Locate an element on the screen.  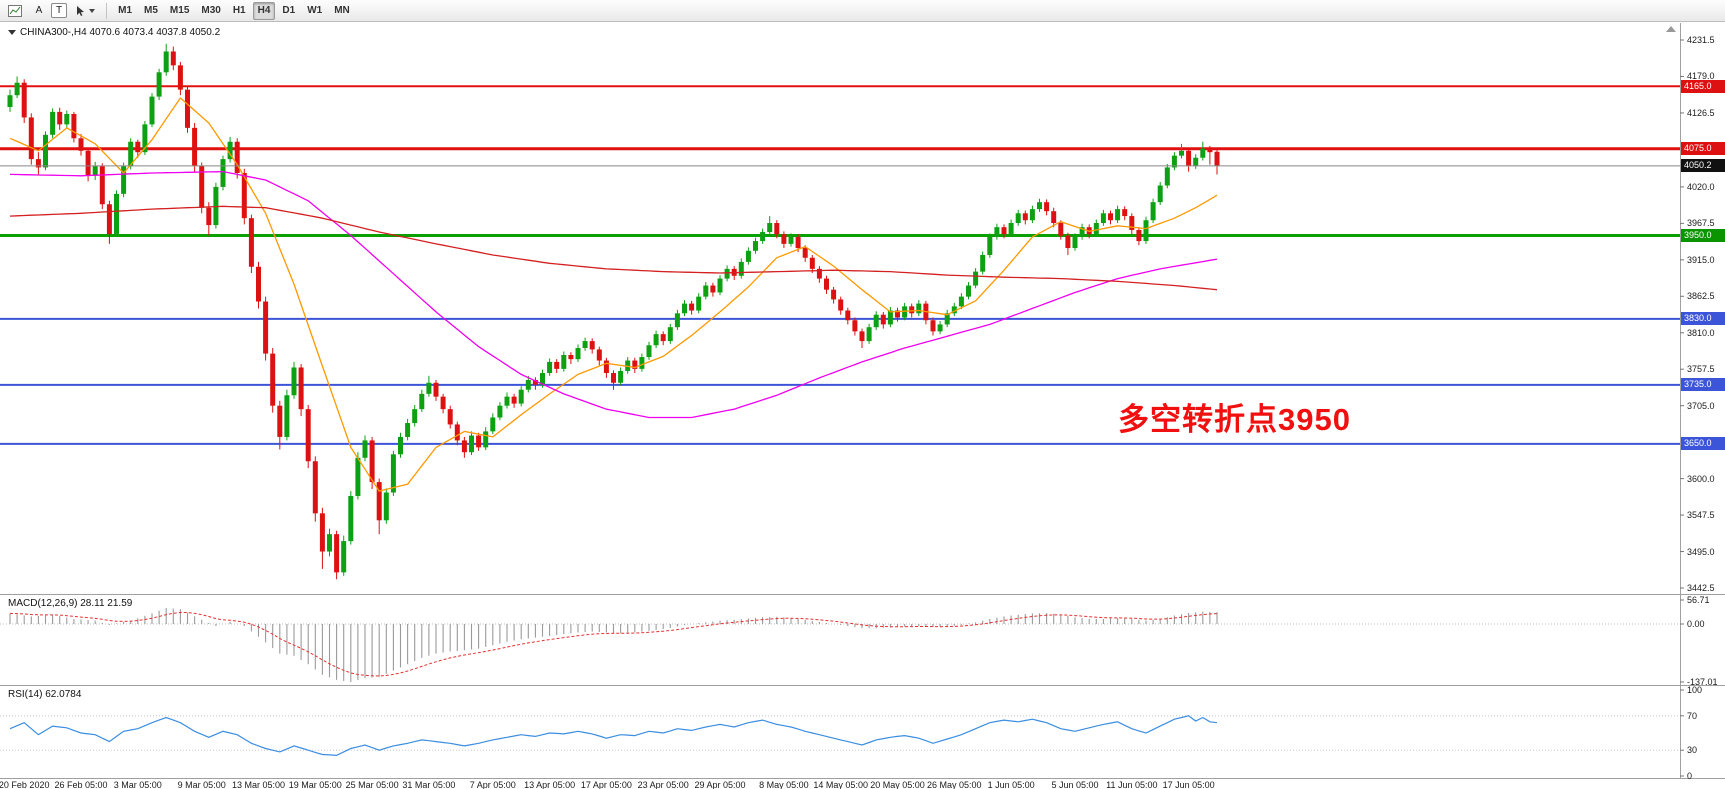
timeframe-button-w1: W1 is located at coordinates (314, 11).